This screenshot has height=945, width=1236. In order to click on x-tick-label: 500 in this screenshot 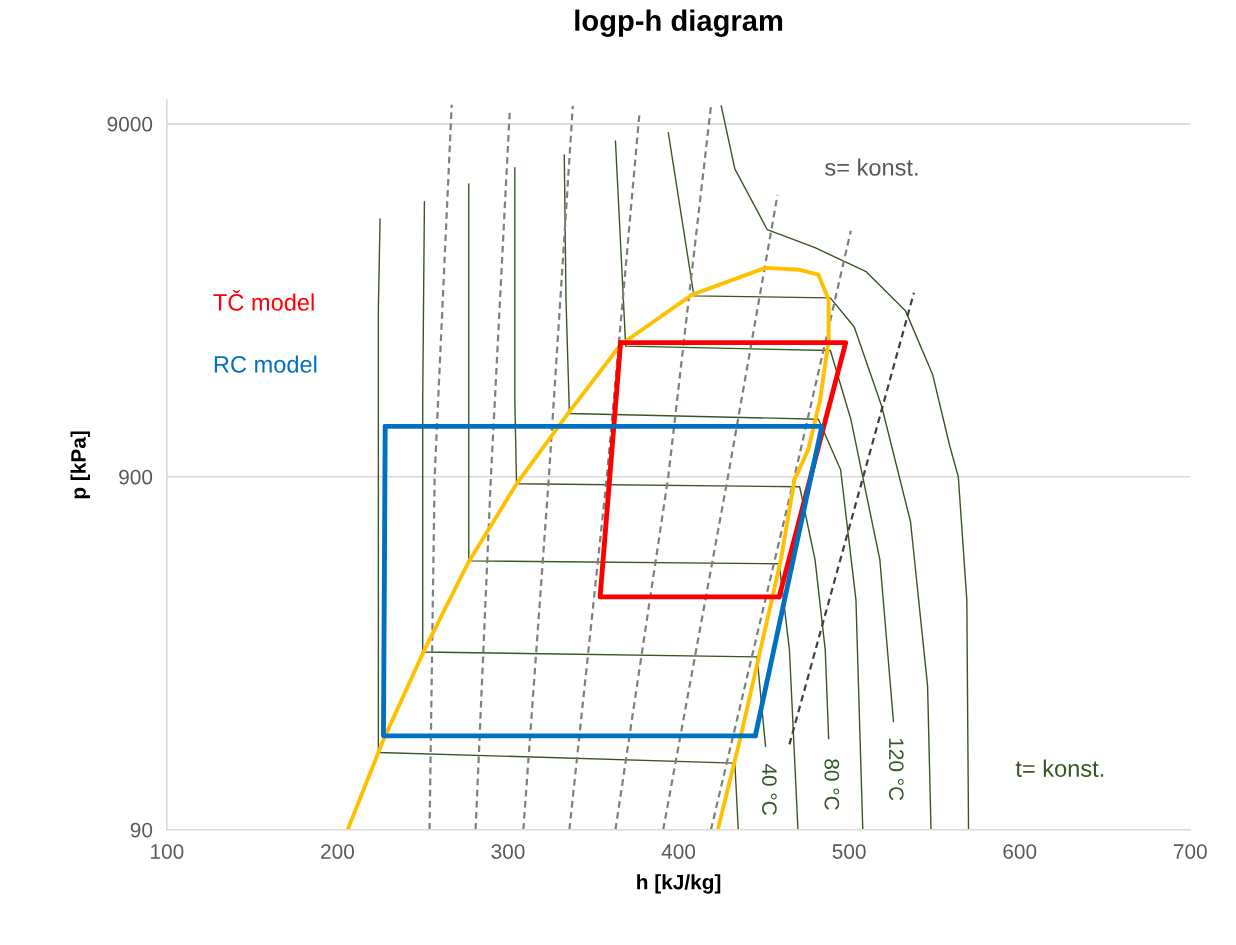, I will do `click(849, 851)`.